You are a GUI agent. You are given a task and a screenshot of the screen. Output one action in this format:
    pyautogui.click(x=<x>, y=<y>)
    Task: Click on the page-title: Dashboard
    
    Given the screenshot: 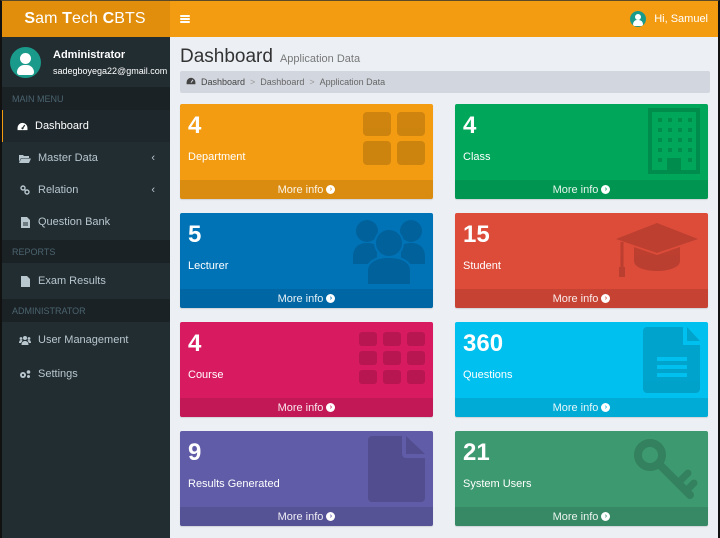 What is the action you would take?
    pyautogui.click(x=226, y=56)
    